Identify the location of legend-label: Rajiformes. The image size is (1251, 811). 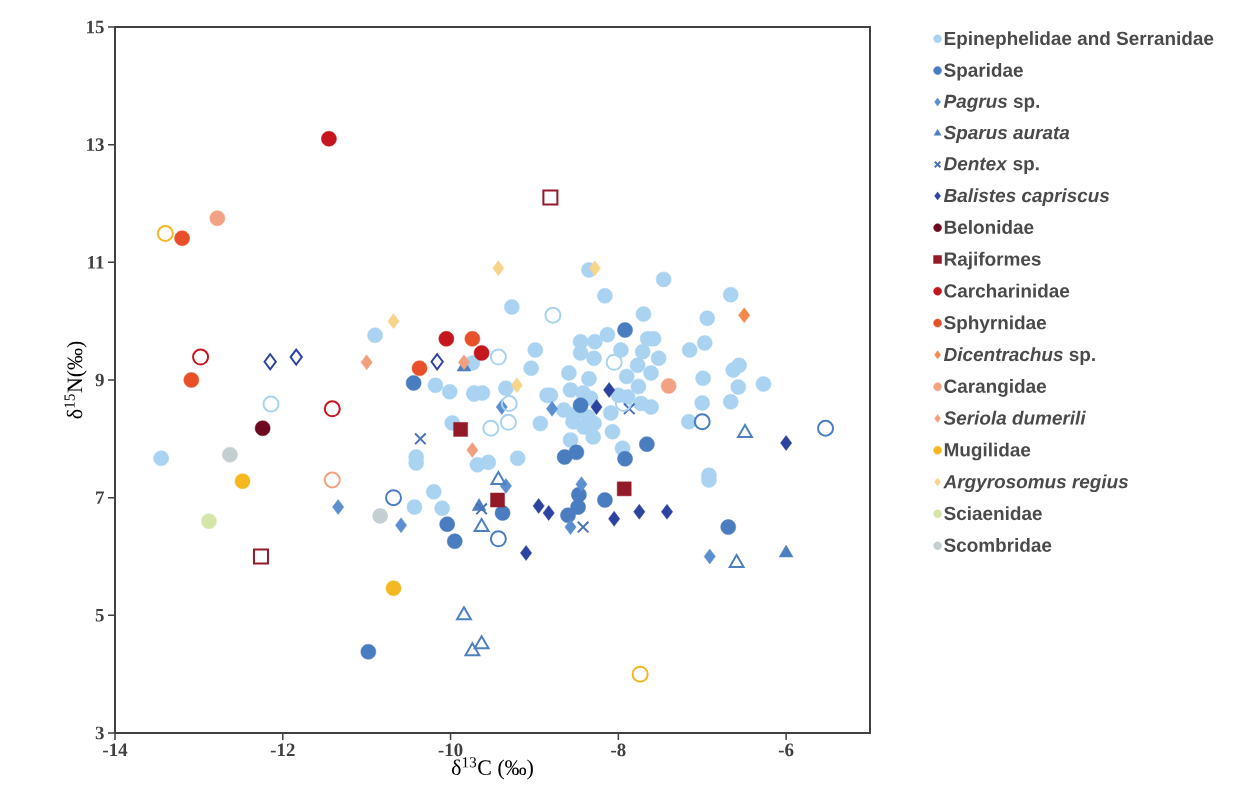
(992, 260).